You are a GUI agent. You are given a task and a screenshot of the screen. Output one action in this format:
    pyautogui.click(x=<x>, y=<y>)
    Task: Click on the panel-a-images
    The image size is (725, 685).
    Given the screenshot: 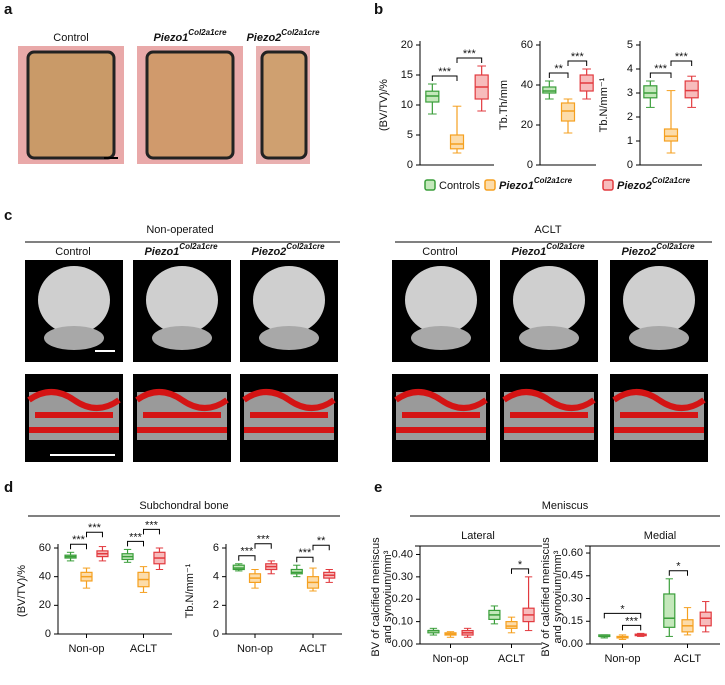 What is the action you would take?
    pyautogui.click(x=164, y=105)
    